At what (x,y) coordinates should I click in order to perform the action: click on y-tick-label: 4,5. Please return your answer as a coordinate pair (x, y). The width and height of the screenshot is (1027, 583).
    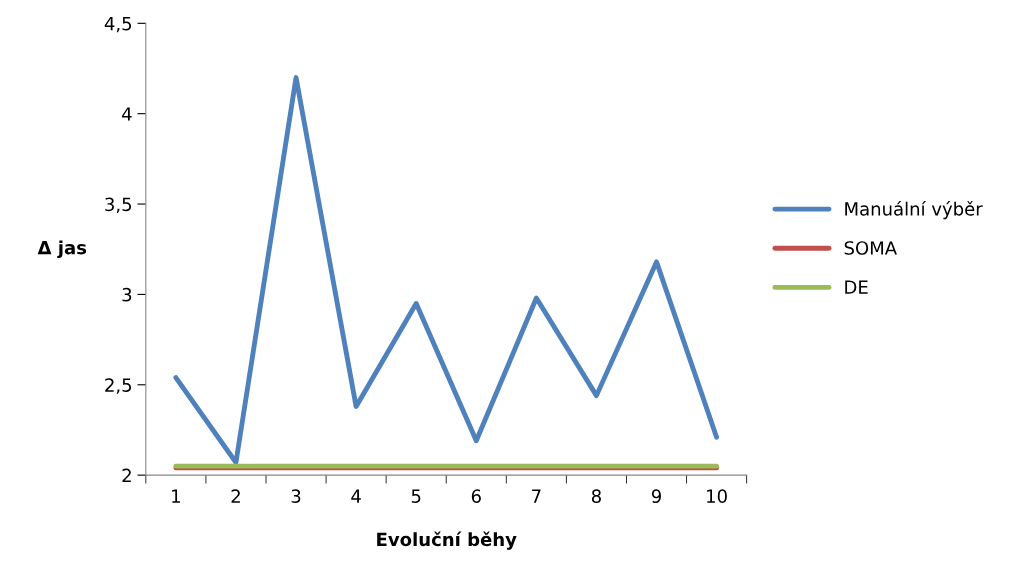
    Looking at the image, I should click on (118, 25).